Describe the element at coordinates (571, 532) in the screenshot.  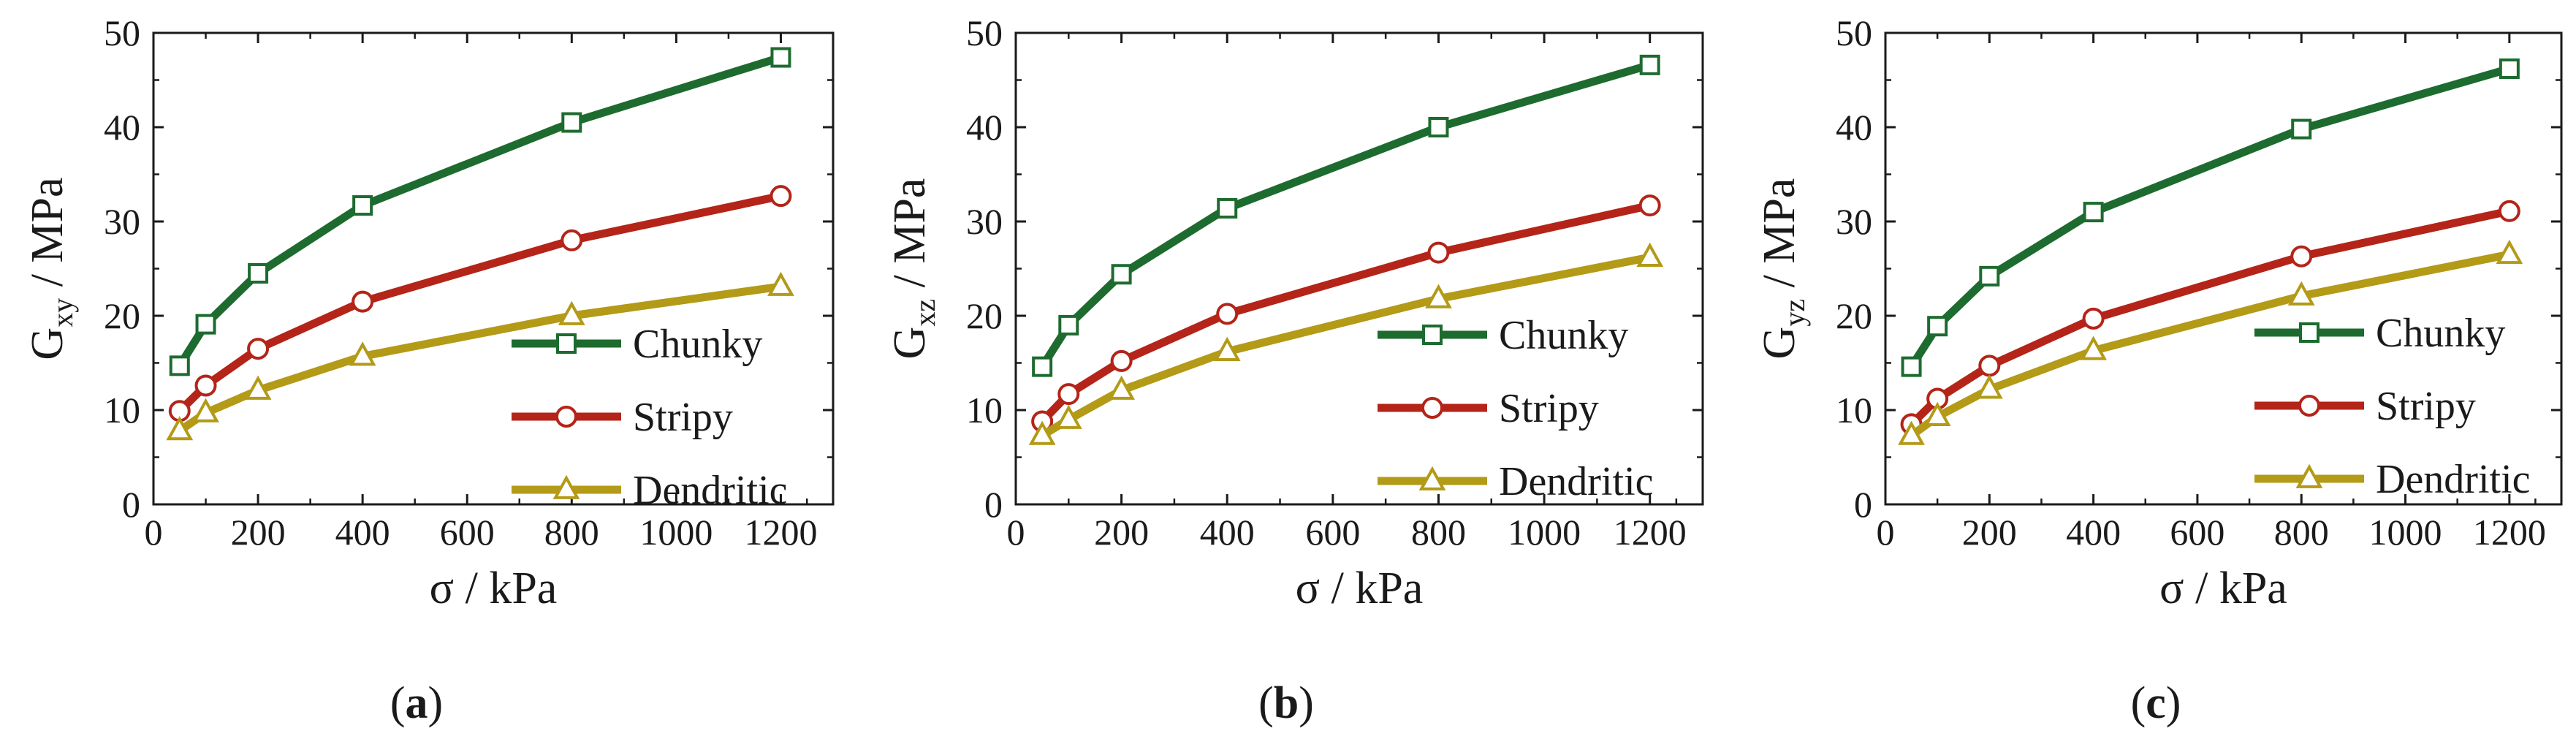
I see `x-tick-label: 800` at that location.